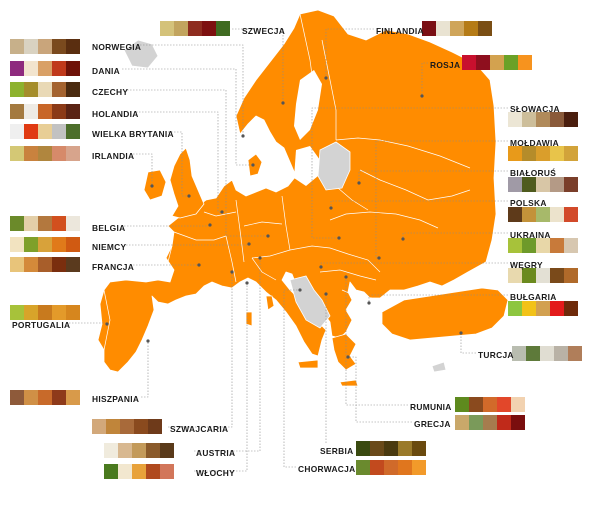 This screenshot has height=507, width=600. I want to click on swatch-strip-rosja, so click(497, 62).